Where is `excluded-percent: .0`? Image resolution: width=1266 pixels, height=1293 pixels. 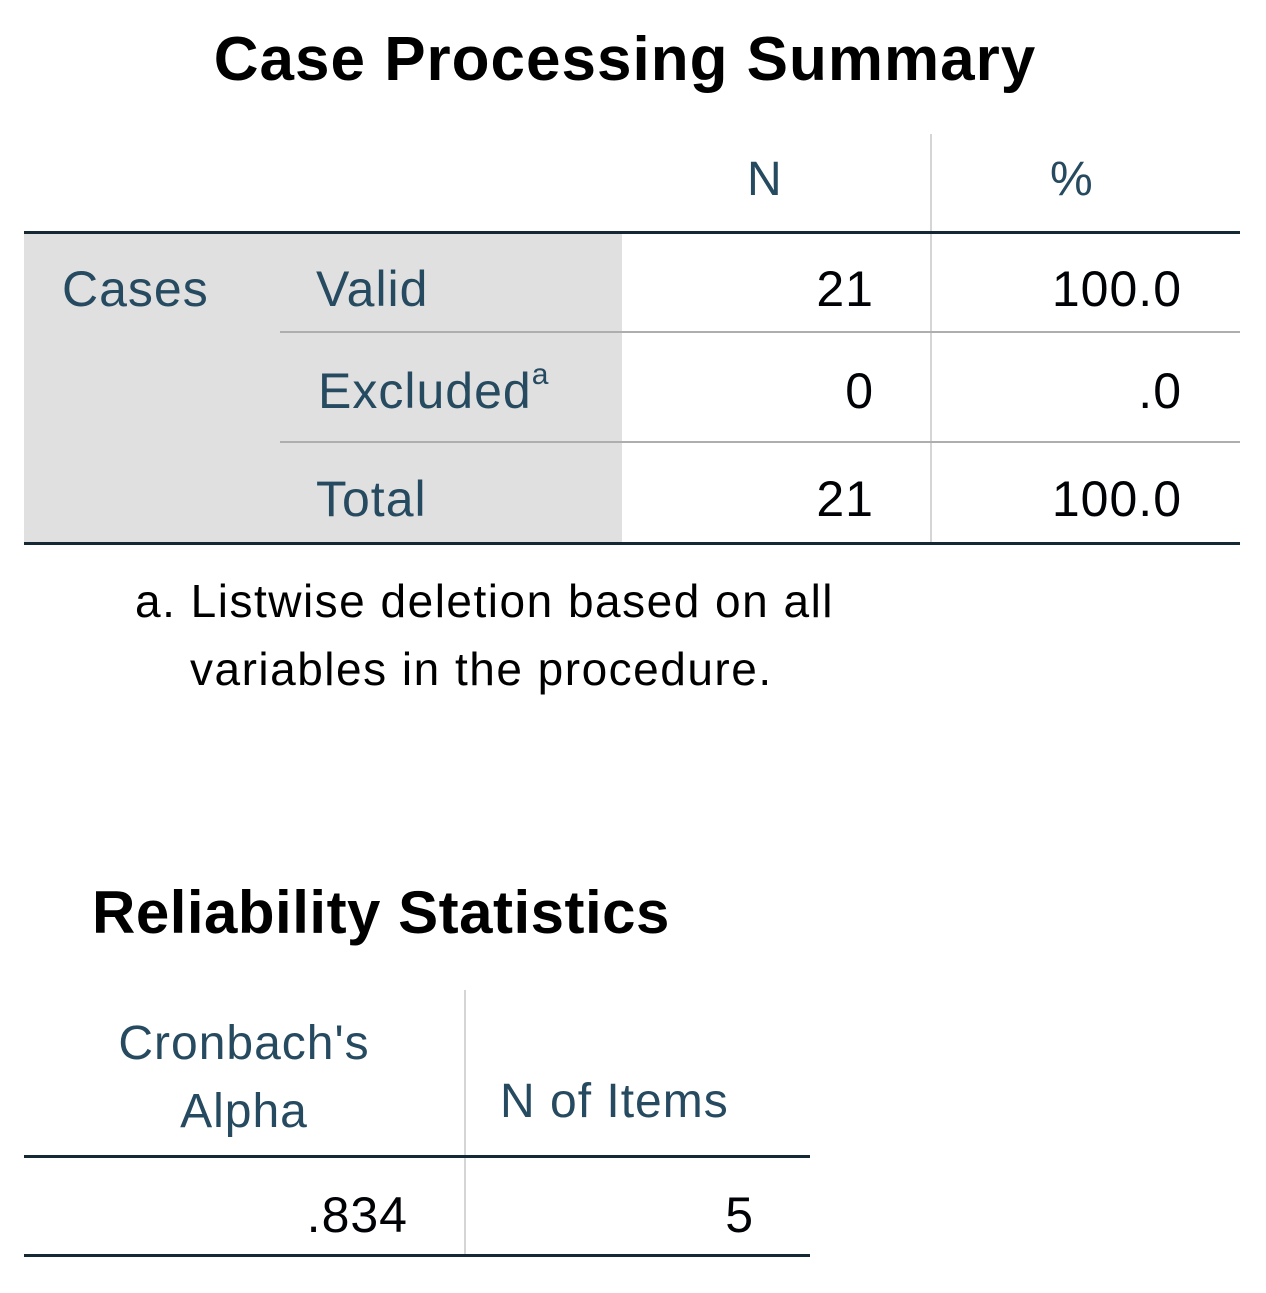
excluded-percent: .0 is located at coordinates (1160, 391).